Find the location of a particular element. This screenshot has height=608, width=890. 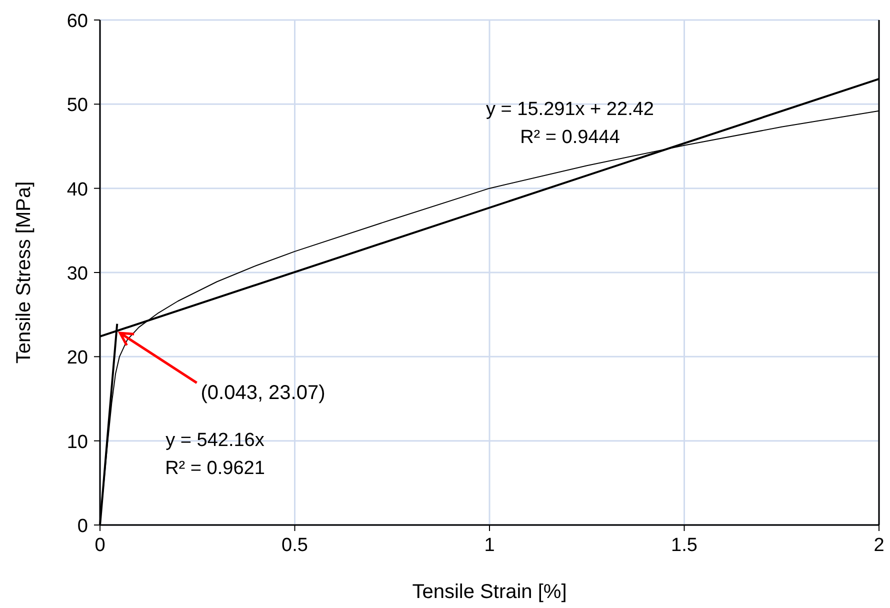

x-tick-label: 1.5 is located at coordinates (684, 545).